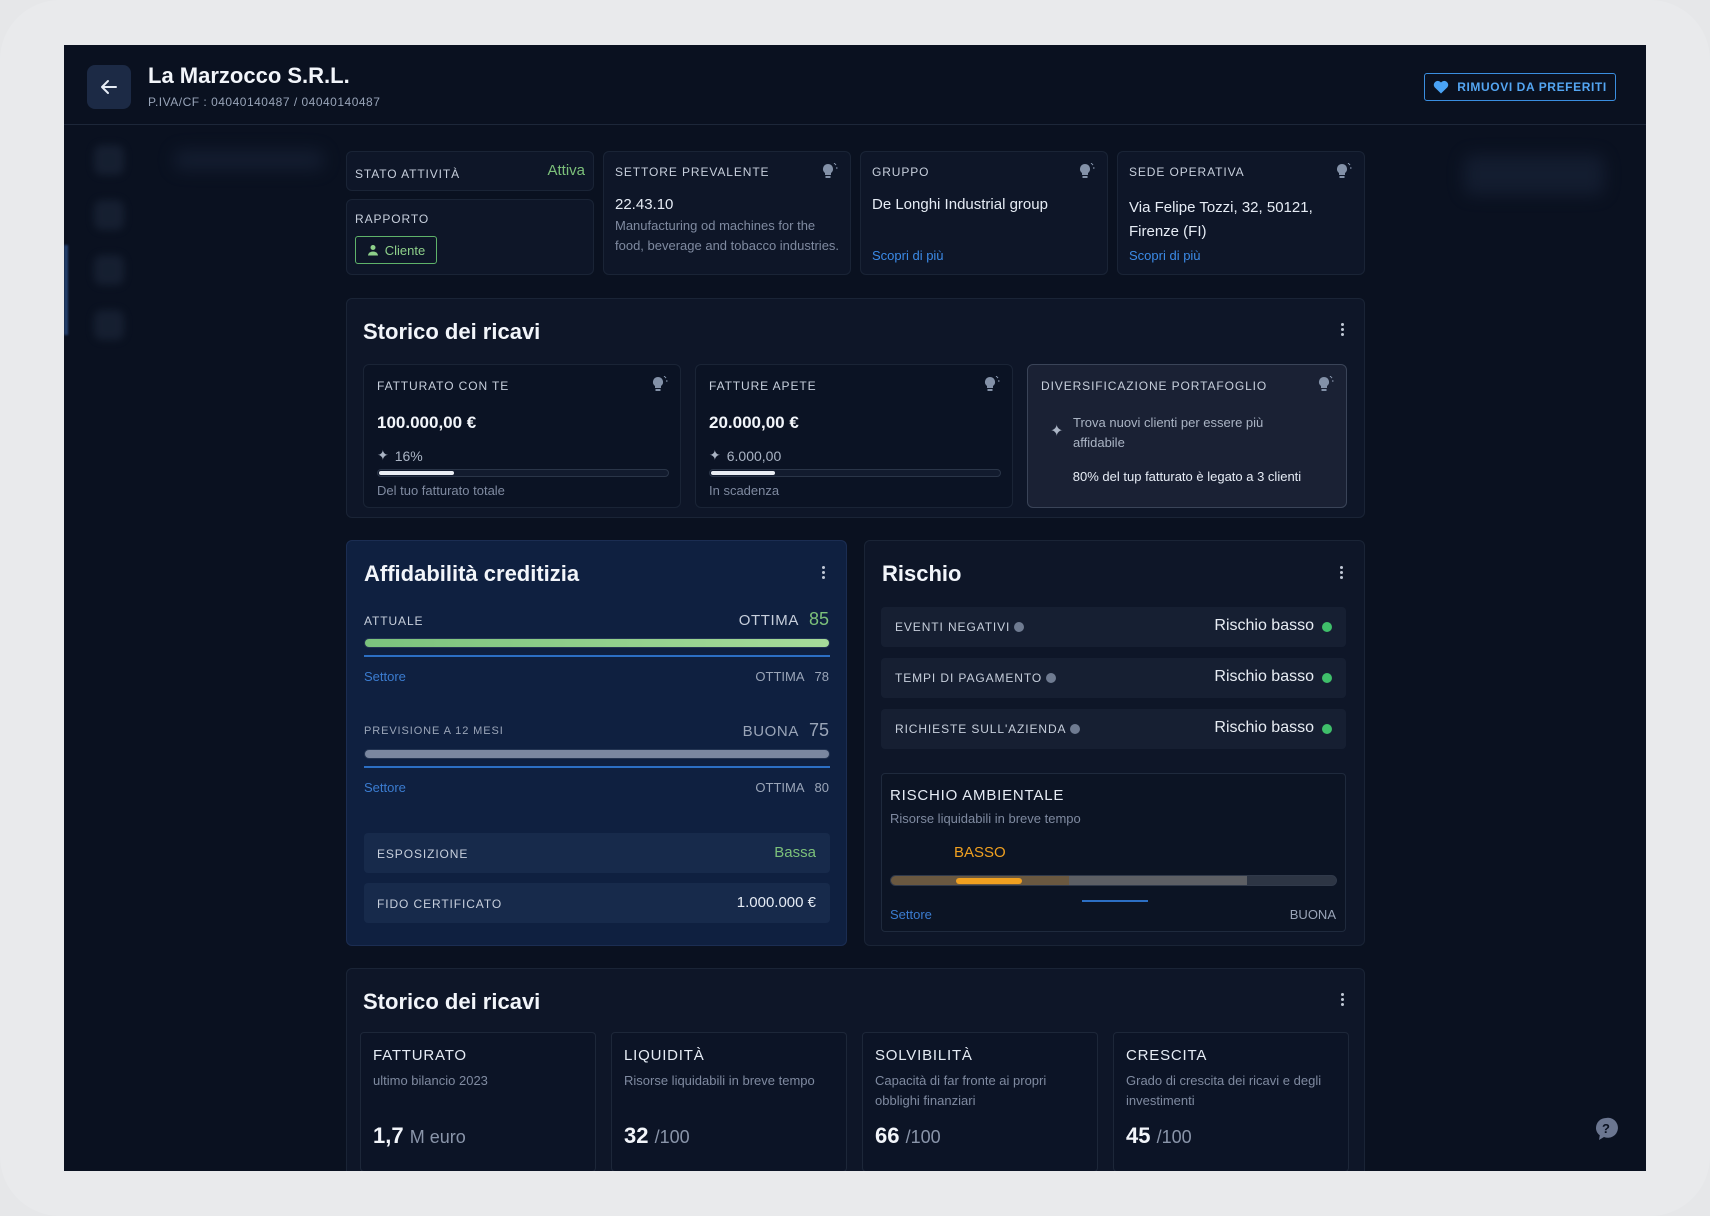 This screenshot has width=1710, height=1216. Describe the element at coordinates (1343, 330) in the screenshot. I see `storico-more-icon` at that location.